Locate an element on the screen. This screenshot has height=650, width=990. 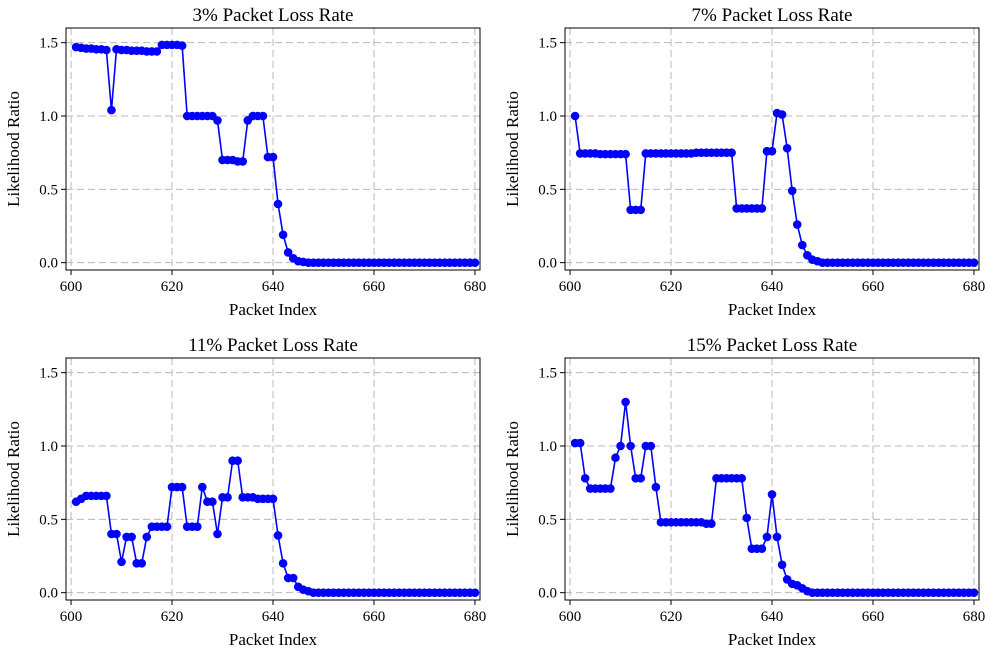
subplot-title: 15% Packet Loss Rate is located at coordinates (772, 345).